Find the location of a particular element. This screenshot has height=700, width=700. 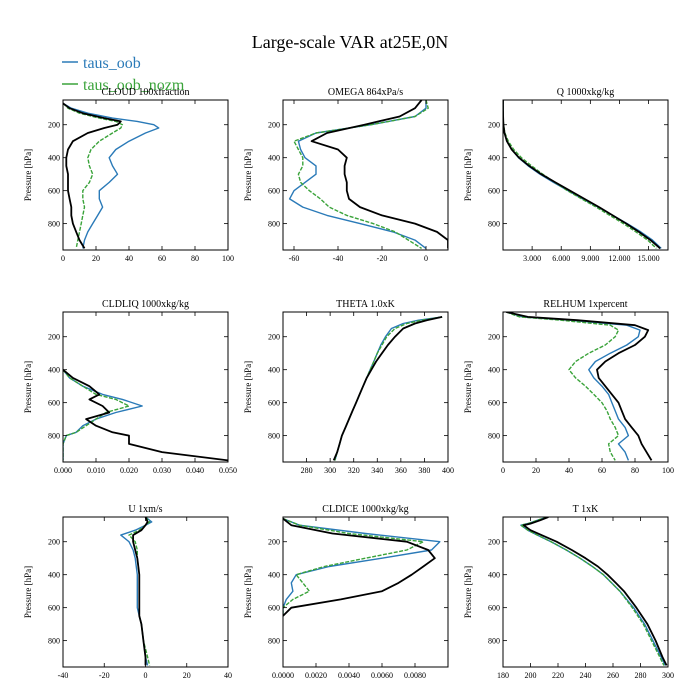

x-tick-label: 320 is located at coordinates (354, 470).